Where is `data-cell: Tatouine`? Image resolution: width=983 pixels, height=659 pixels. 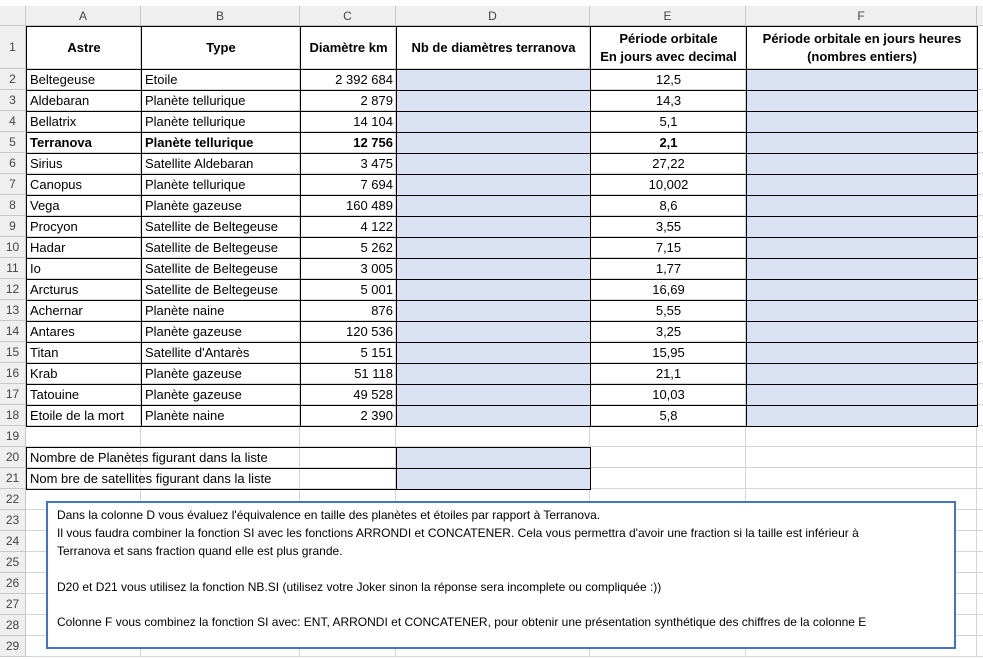 data-cell: Tatouine is located at coordinates (84, 395).